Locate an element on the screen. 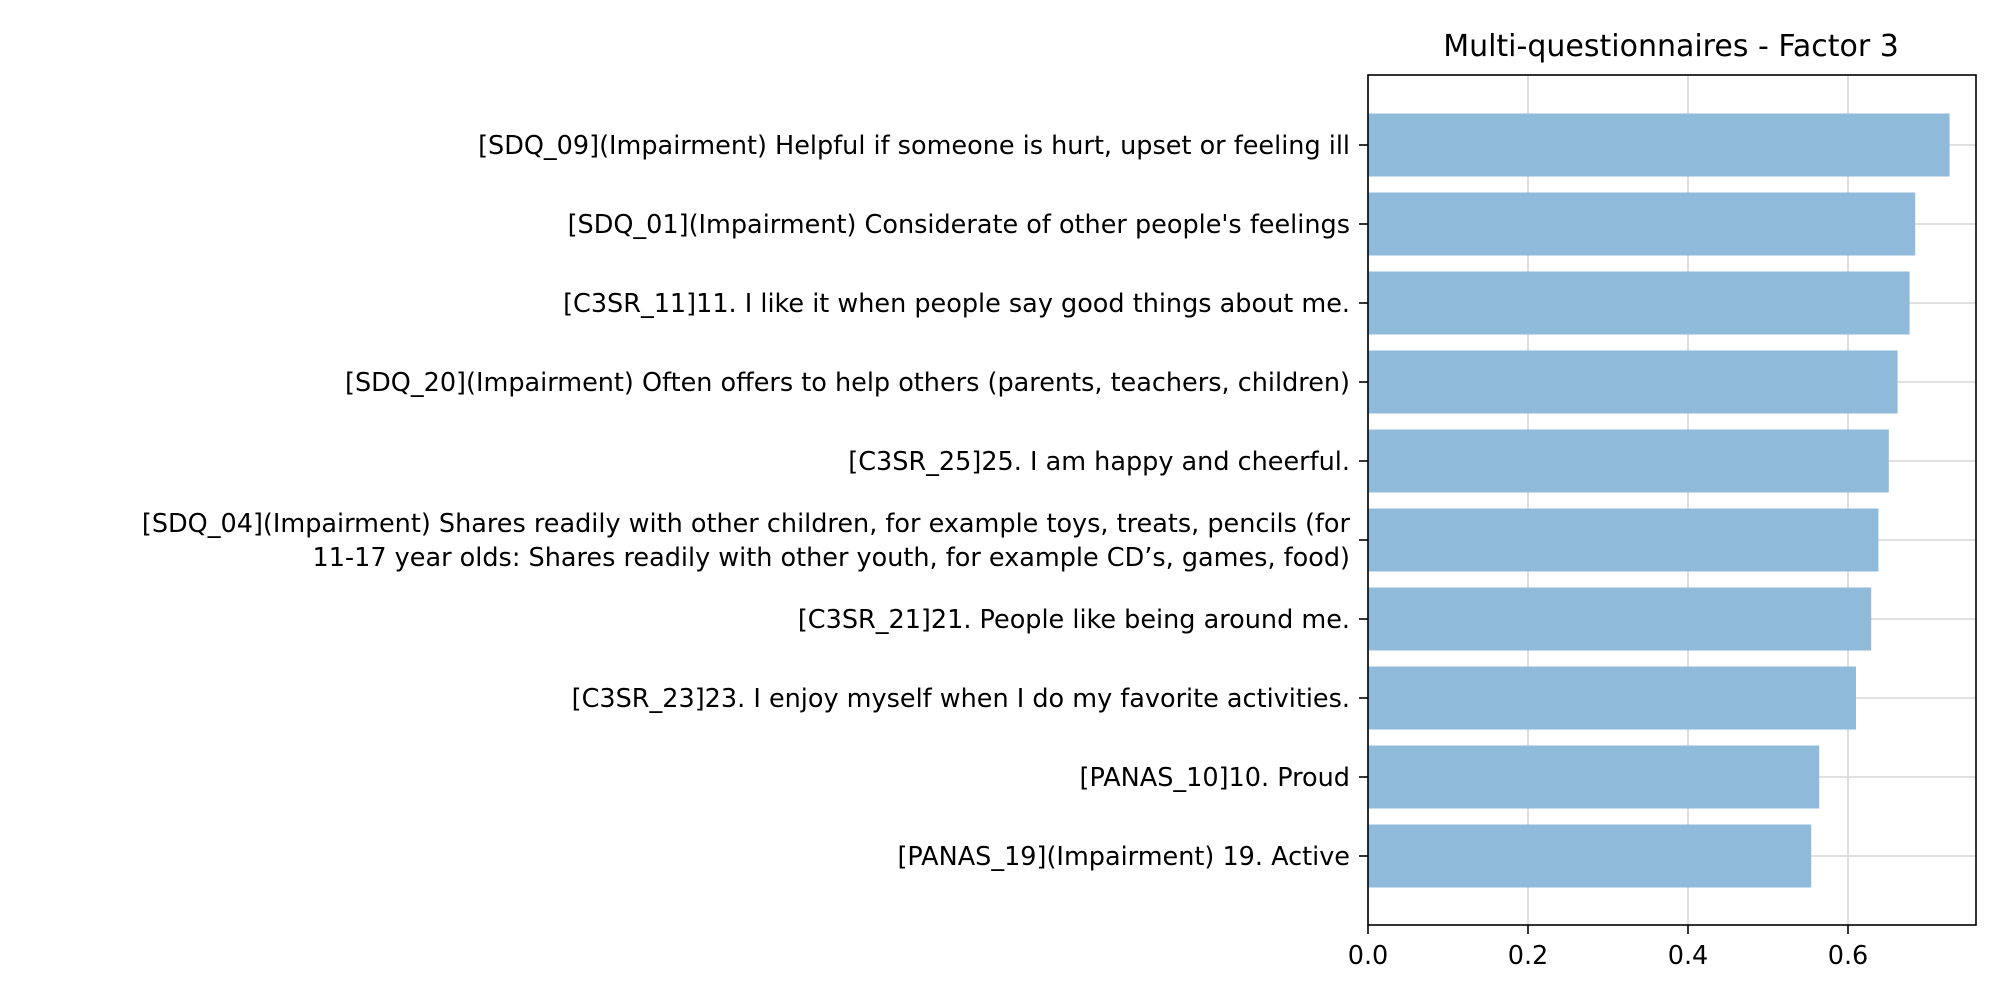 This screenshot has height=1000, width=2000. x-tick-label-2: 0.4 is located at coordinates (1688, 956).